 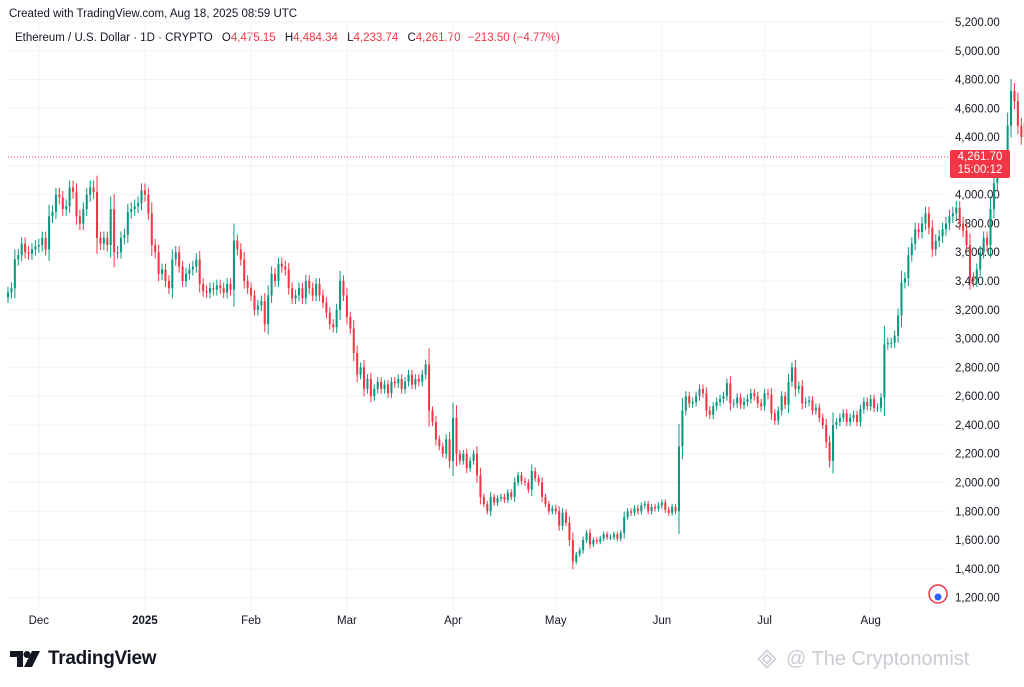 I want to click on y-tick-label: 5,000.00, so click(x=977, y=52).